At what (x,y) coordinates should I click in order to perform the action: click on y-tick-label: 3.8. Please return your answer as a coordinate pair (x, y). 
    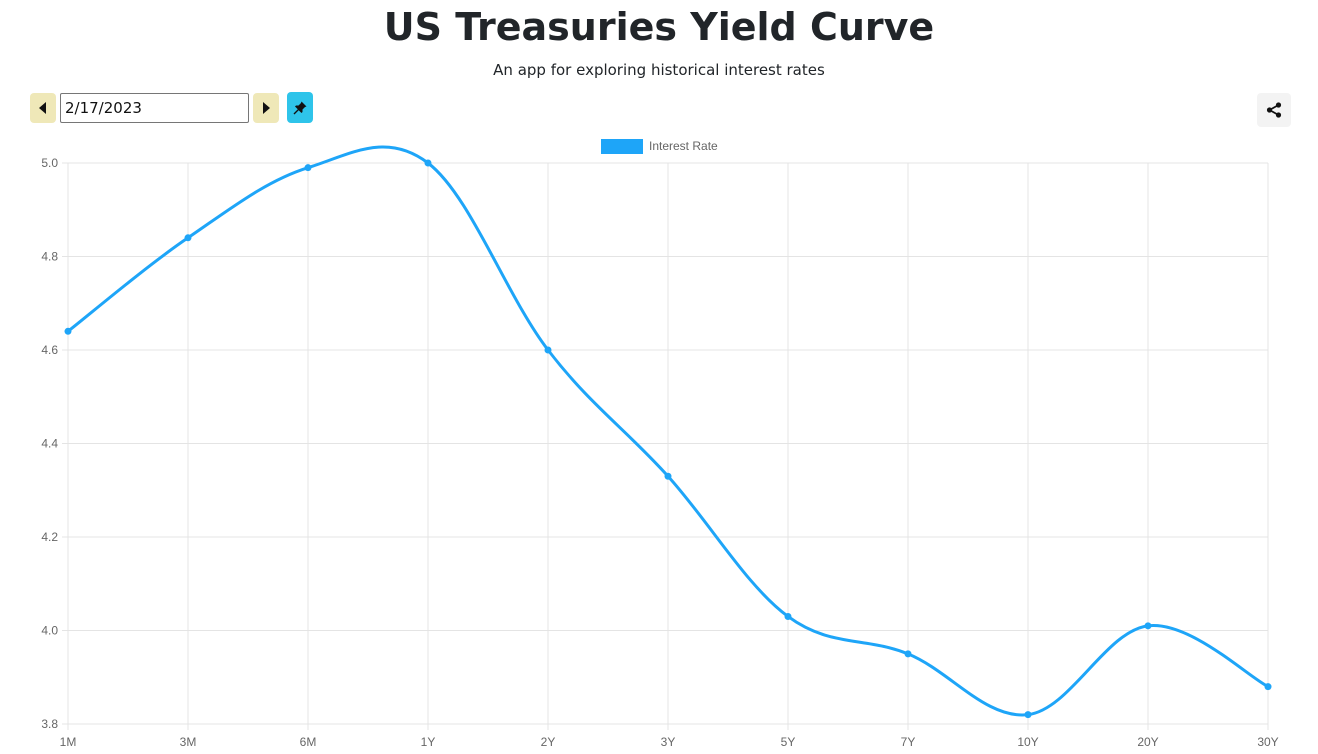
    Looking at the image, I should click on (49, 724).